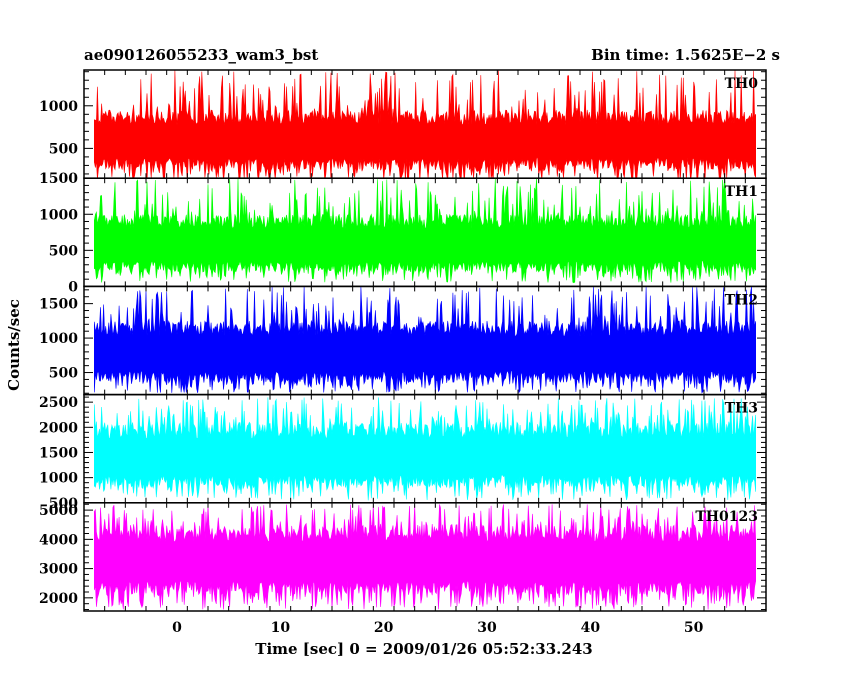 The height and width of the screenshot is (680, 850). I want to click on y-tick-label: 5000, so click(58, 511).